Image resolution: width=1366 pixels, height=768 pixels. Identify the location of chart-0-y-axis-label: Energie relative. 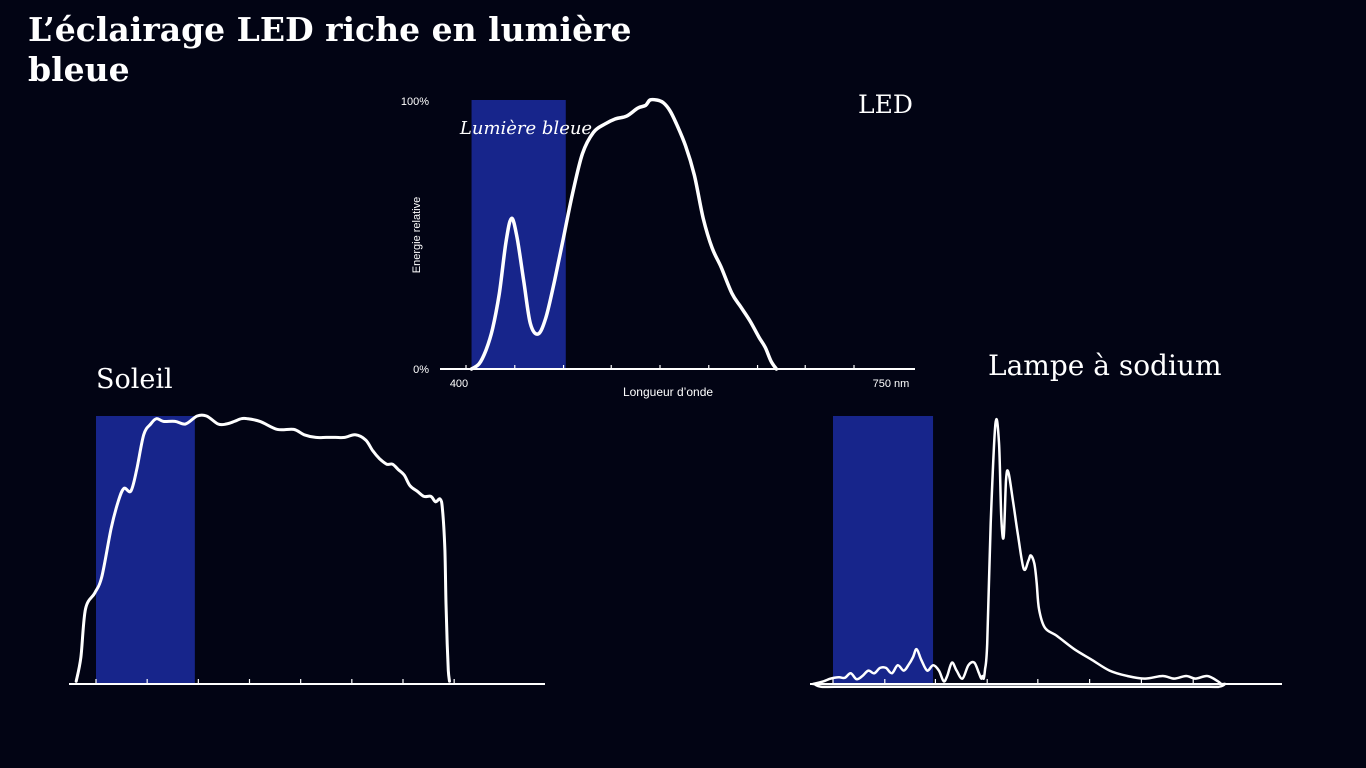
(417, 235).